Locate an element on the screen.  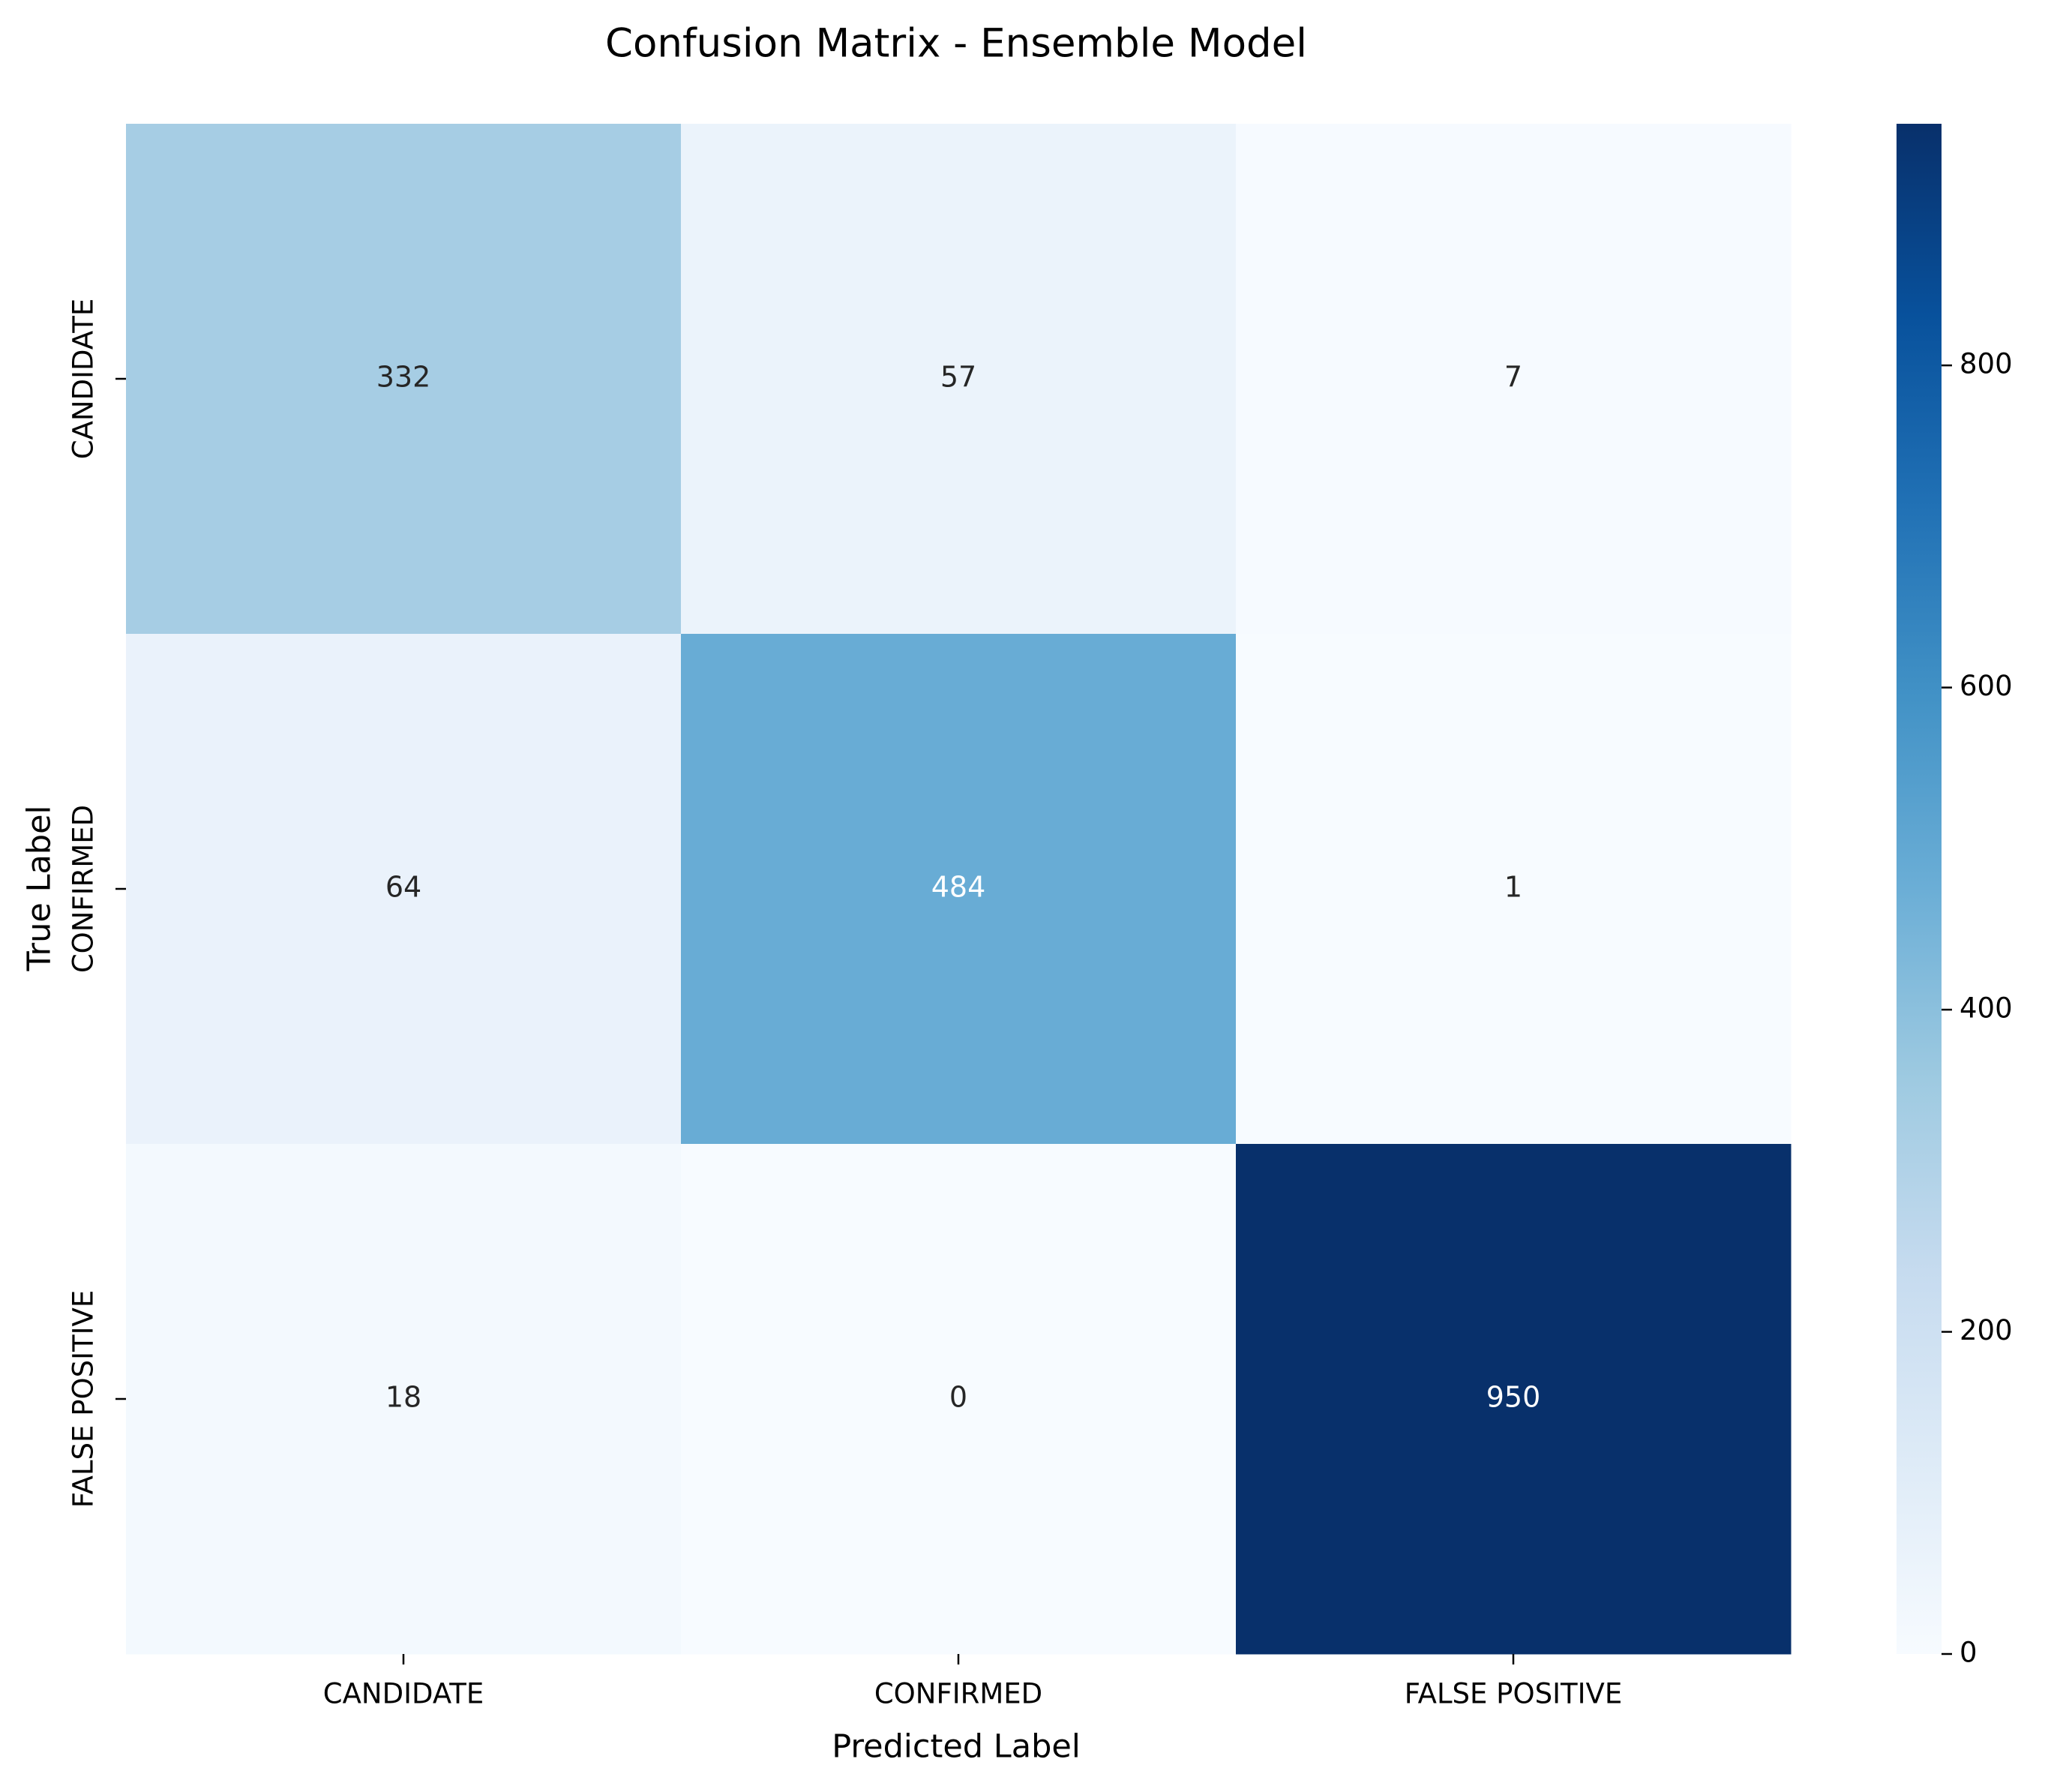
y-axis: CANDIDATE CONFIRMED FALSE POSITIVE is located at coordinates (96, 903).